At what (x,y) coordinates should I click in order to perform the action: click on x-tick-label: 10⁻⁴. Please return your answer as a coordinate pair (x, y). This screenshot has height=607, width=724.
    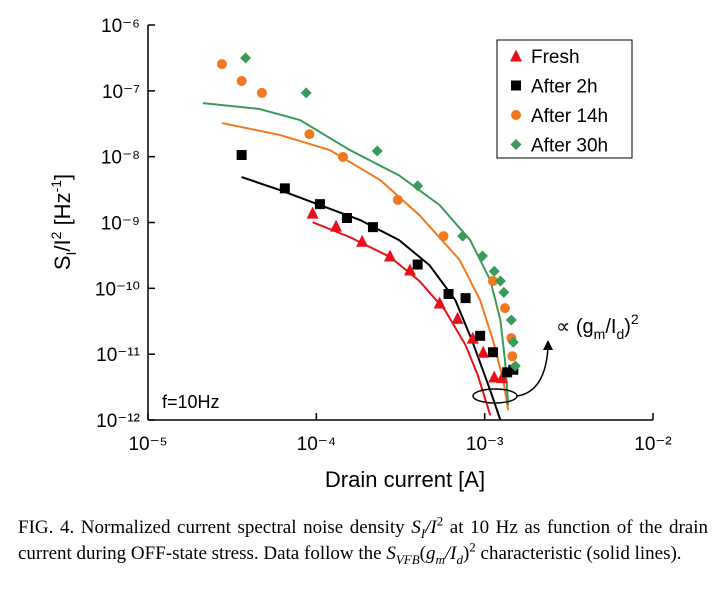
    Looking at the image, I should click on (316, 444).